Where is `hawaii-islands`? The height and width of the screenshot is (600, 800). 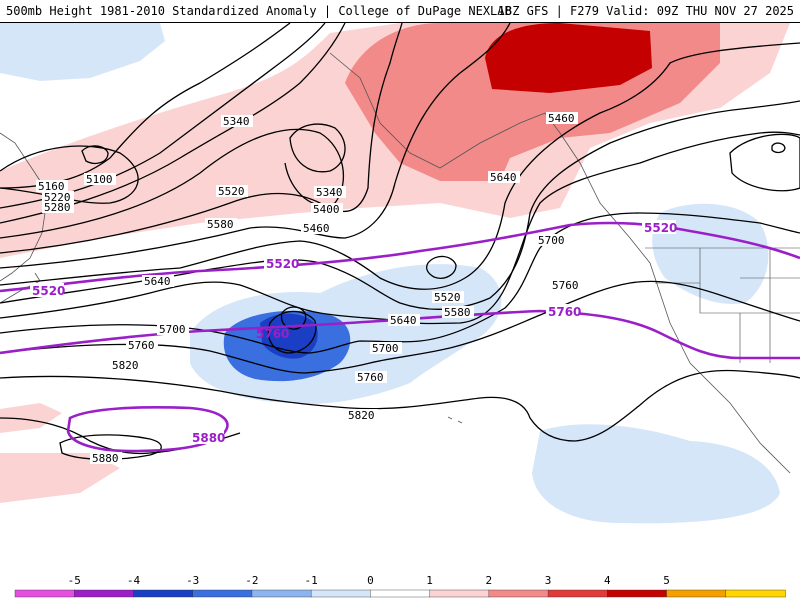 hawaii-islands is located at coordinates (455, 420).